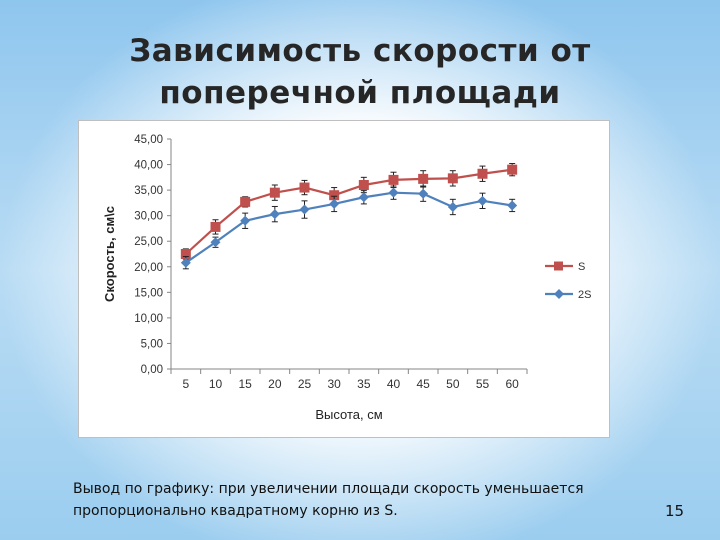 This screenshot has width=720, height=540. I want to click on slide-title-line-1: Зависимость скорости от, so click(360, 51).